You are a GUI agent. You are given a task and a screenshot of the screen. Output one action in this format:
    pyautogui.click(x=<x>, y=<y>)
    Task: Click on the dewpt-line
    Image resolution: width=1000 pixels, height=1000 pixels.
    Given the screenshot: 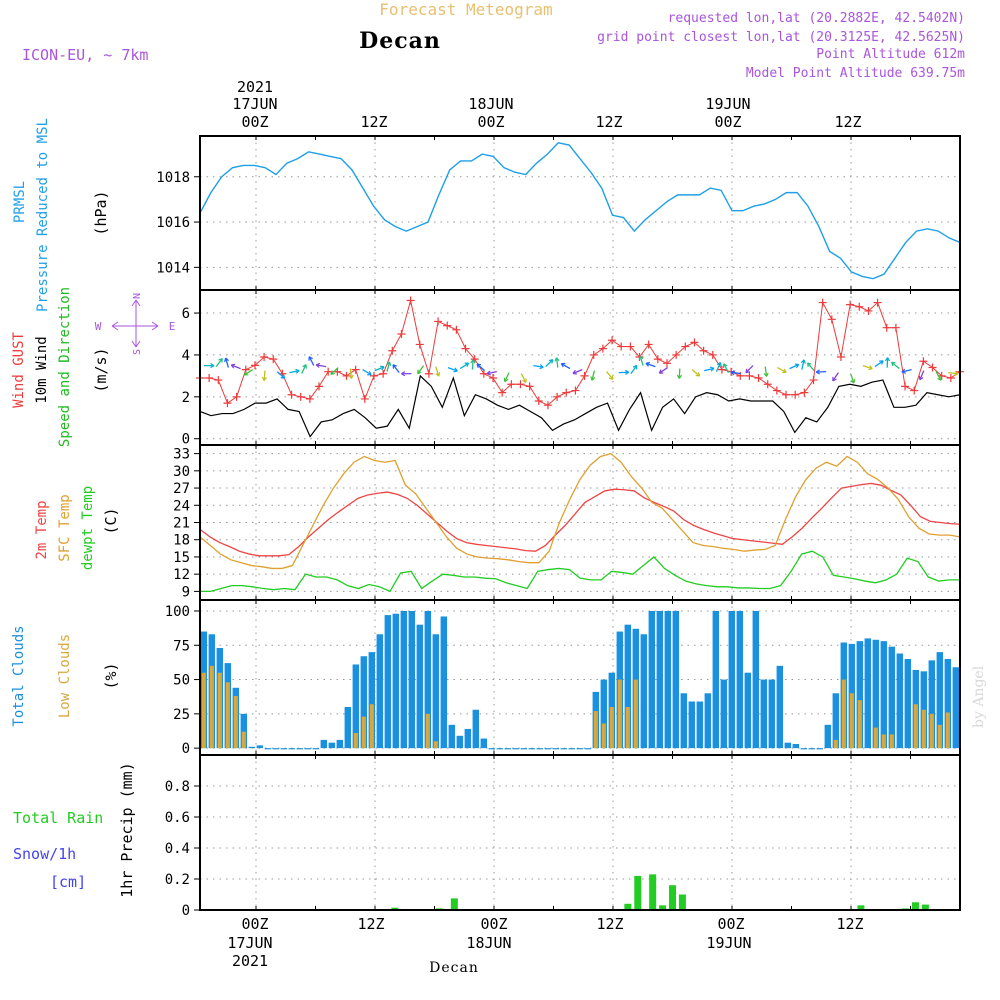 What is the action you would take?
    pyautogui.click(x=580, y=571)
    